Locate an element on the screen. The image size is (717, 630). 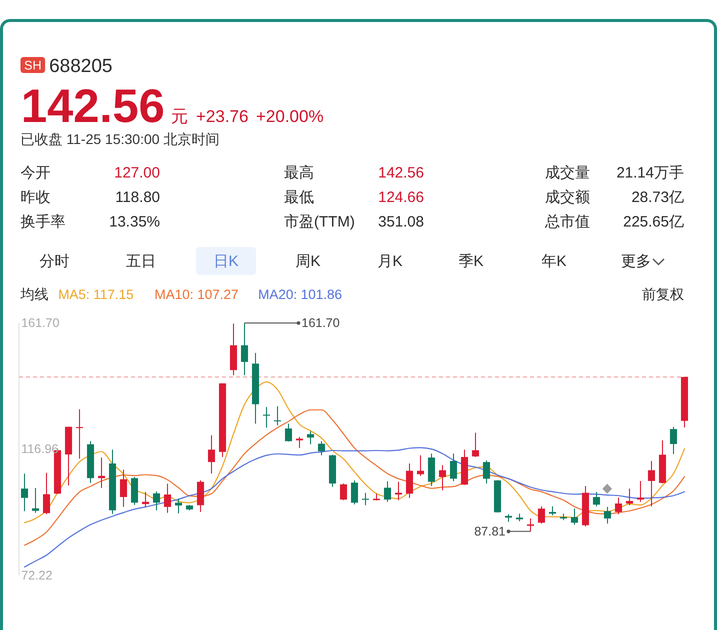
text: 成交额 is located at coordinates (567, 197).